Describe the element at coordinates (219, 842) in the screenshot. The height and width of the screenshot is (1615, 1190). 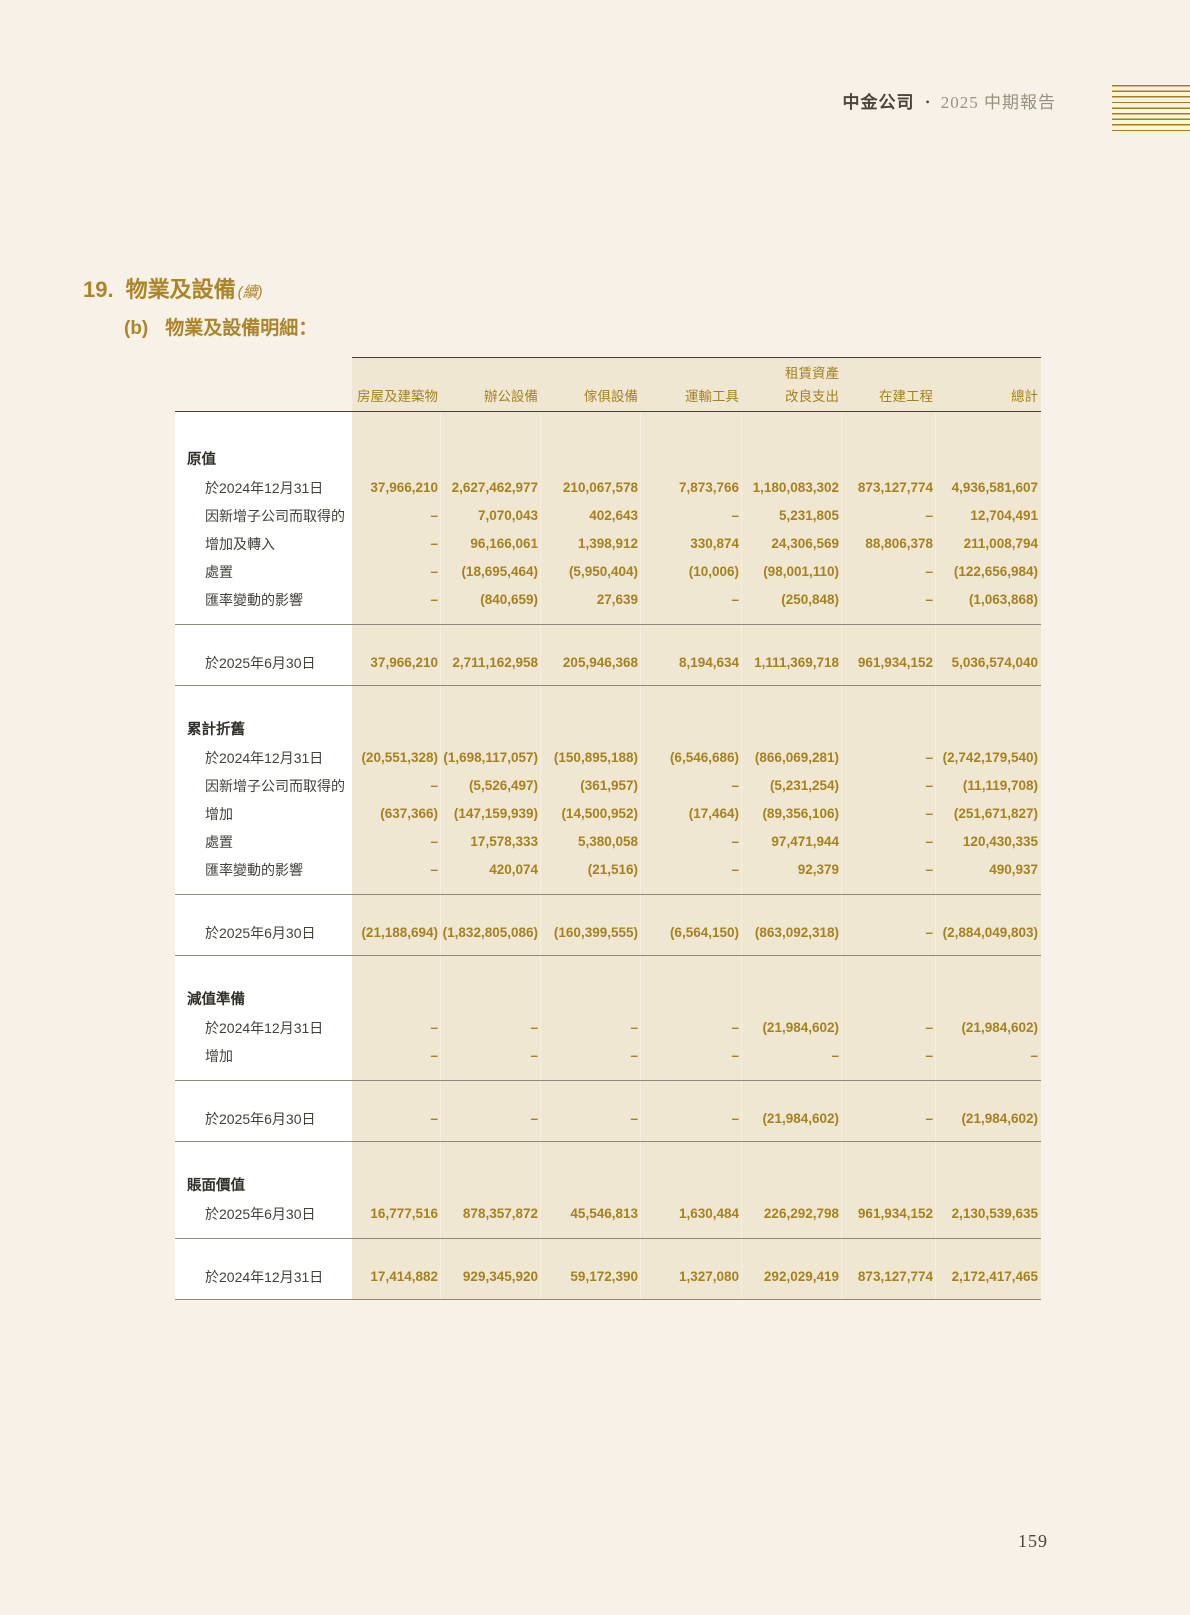
I see `row-label: 處置` at that location.